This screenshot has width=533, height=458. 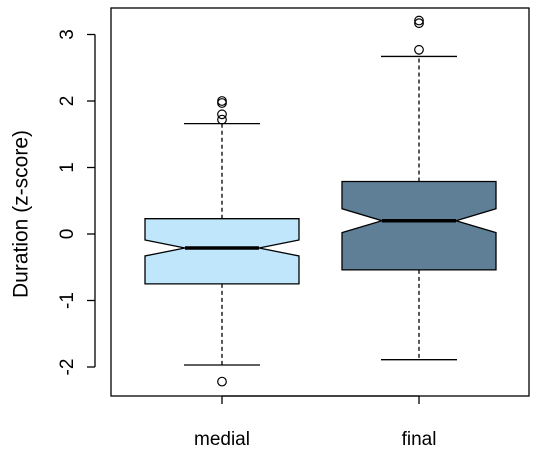 I want to click on y-tick-label: 0, so click(x=67, y=234).